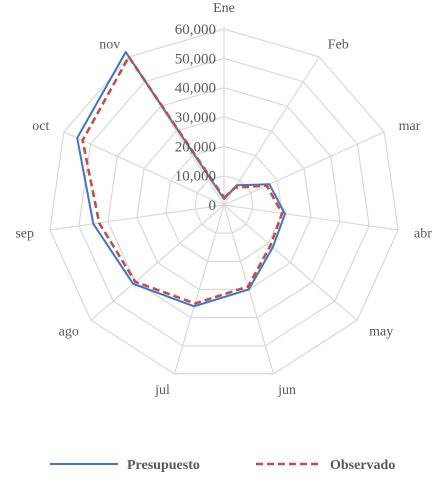 The width and height of the screenshot is (447, 481). What do you see at coordinates (224, 8) in the screenshot?
I see `category-label: Ene` at bounding box center [224, 8].